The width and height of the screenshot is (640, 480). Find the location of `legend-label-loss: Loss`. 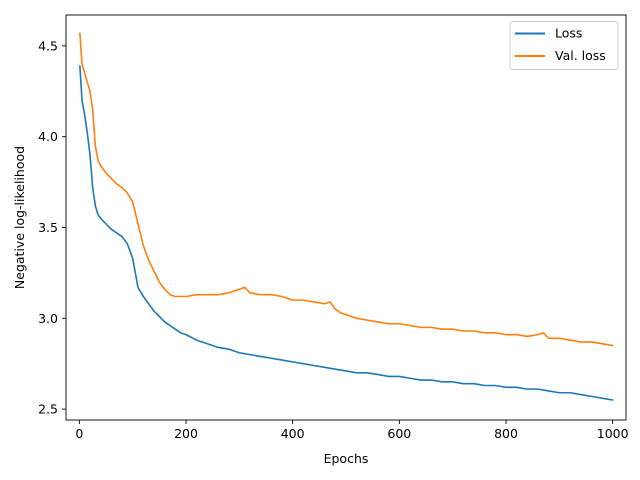

legend-label-loss: Loss is located at coordinates (568, 33).